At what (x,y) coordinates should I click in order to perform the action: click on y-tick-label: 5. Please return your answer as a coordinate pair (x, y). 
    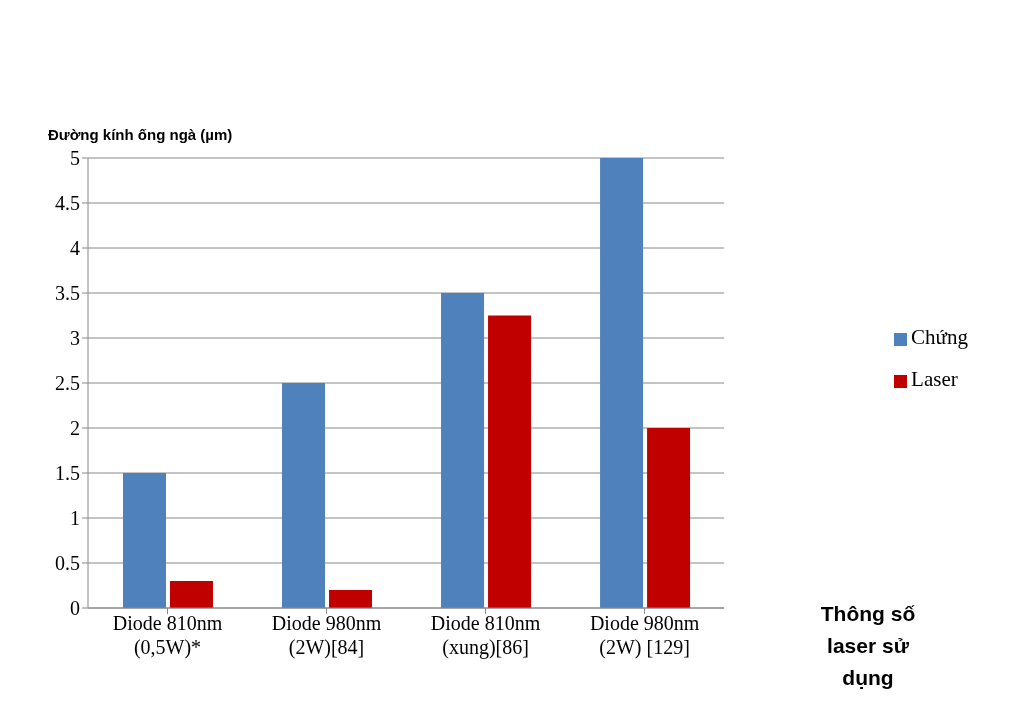
    Looking at the image, I should click on (75, 158).